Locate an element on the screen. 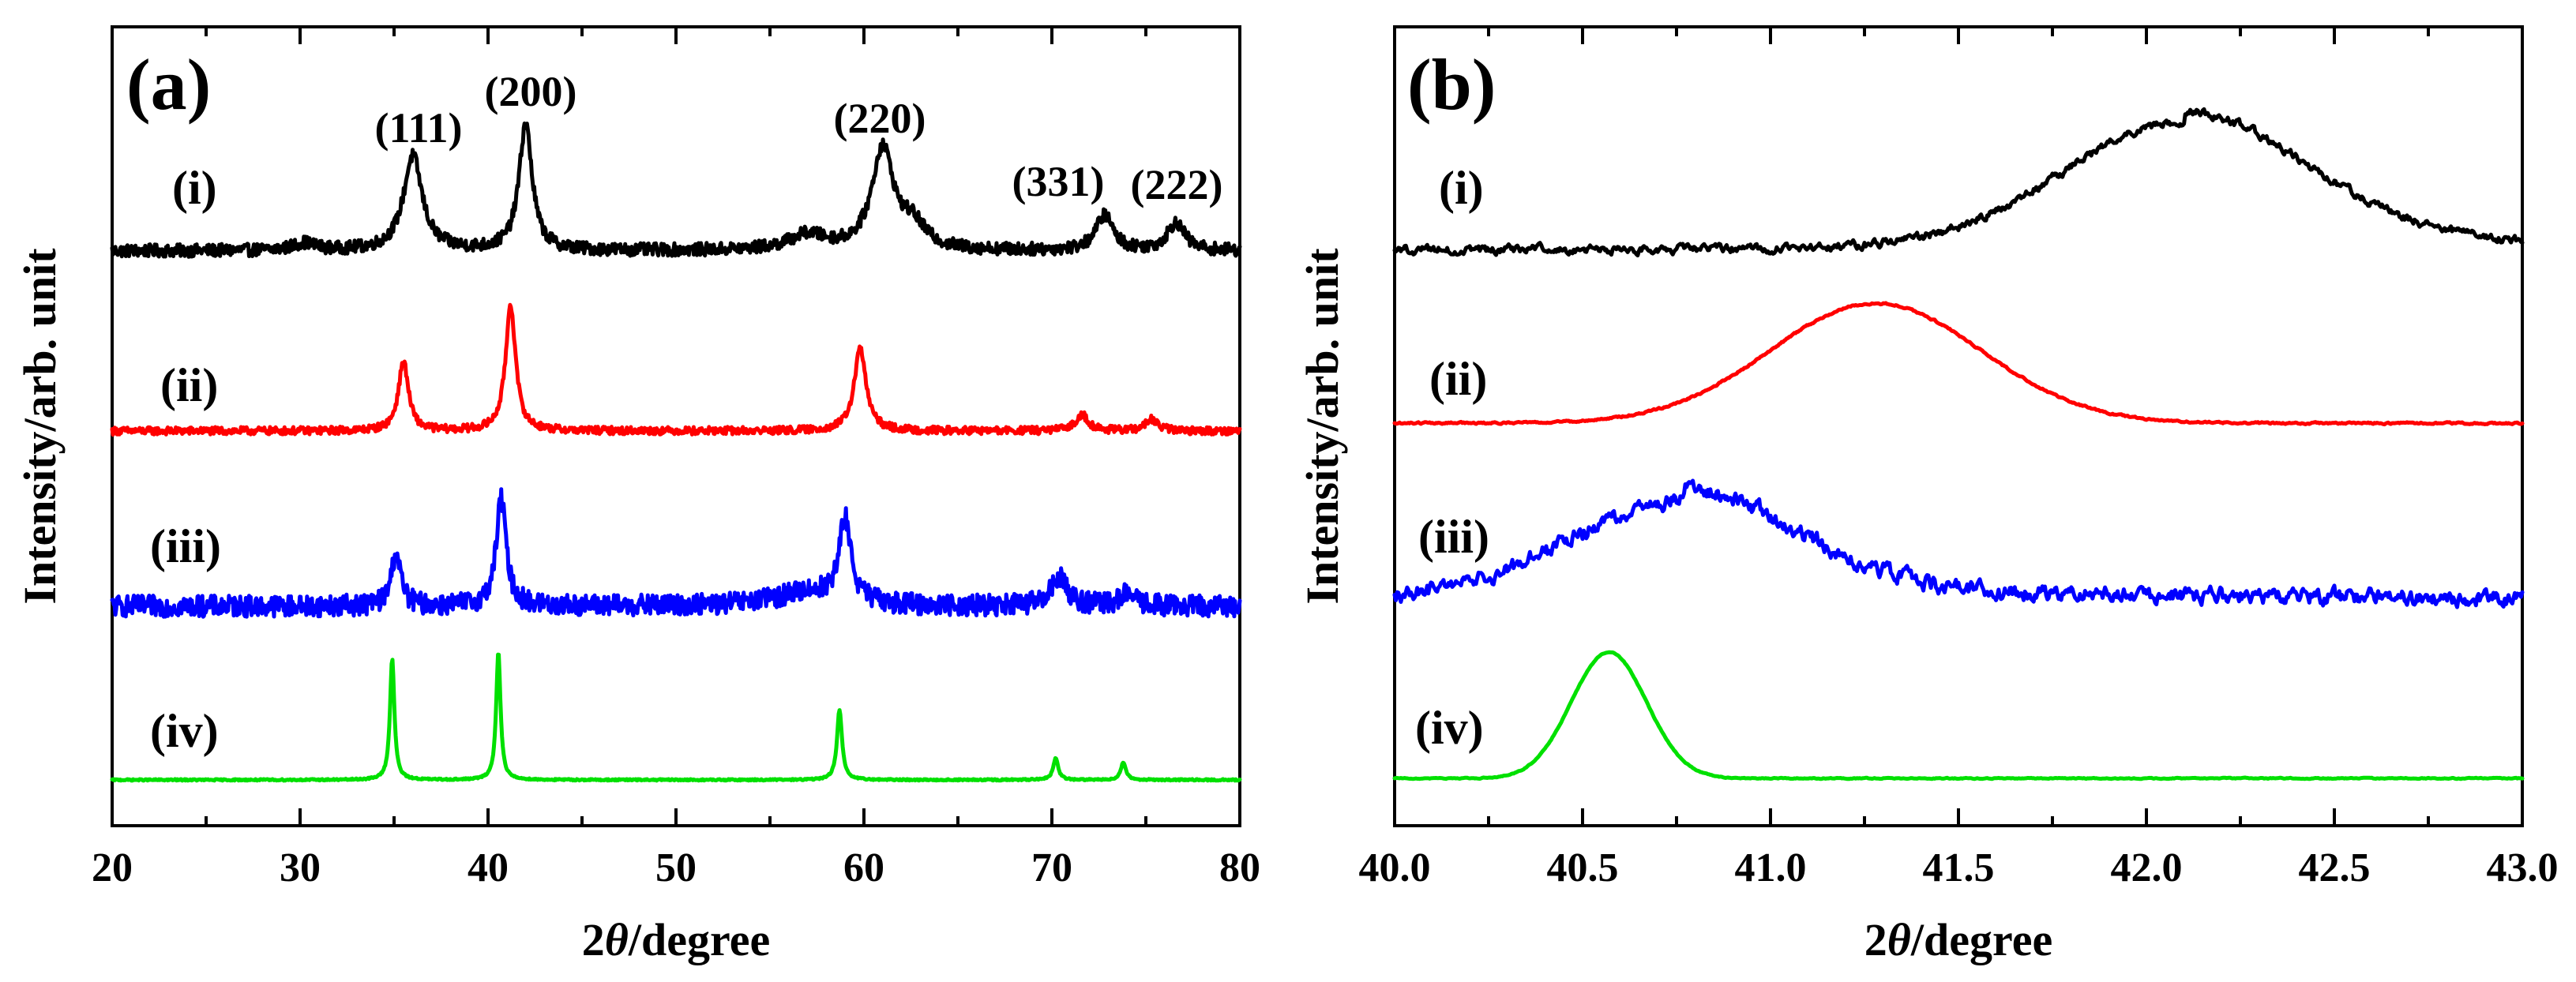 The image size is (2576, 982). panel-b-series-label-1: (i) is located at coordinates (1461, 188).